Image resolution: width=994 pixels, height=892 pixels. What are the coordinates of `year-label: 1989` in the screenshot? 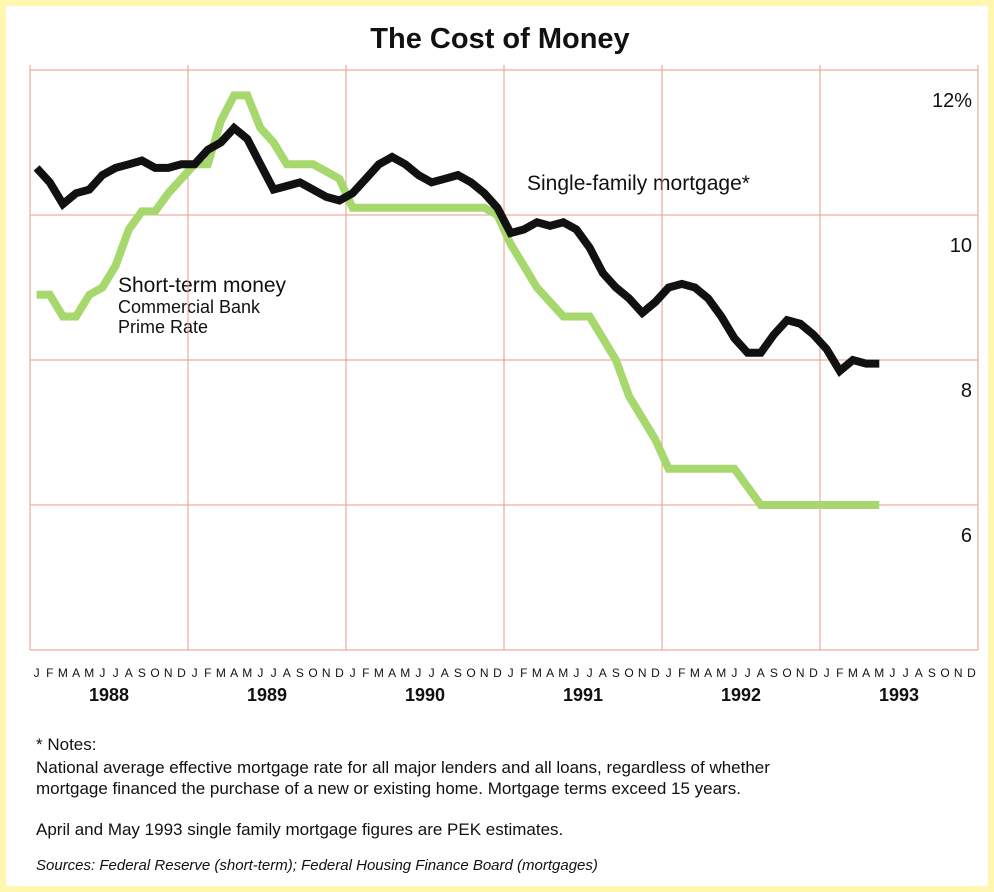 It's located at (267, 695).